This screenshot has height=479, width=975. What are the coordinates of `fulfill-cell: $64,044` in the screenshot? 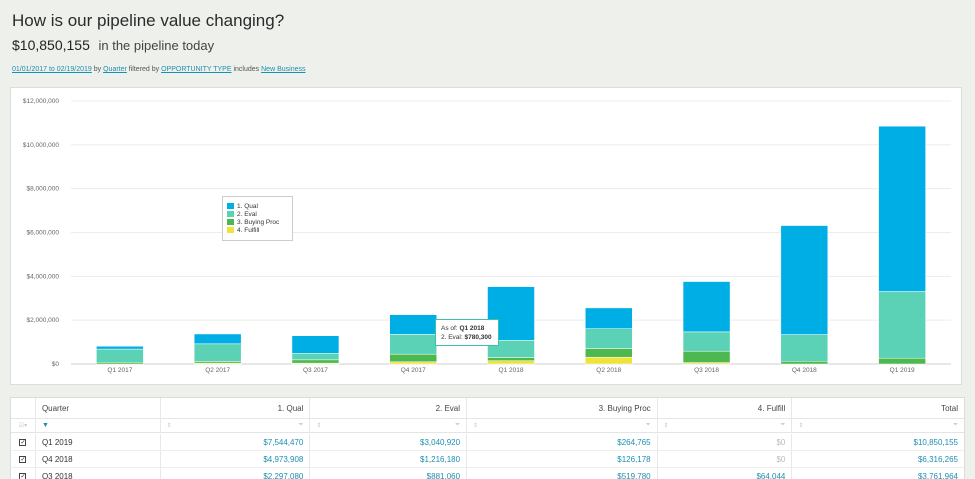 It's located at (725, 473).